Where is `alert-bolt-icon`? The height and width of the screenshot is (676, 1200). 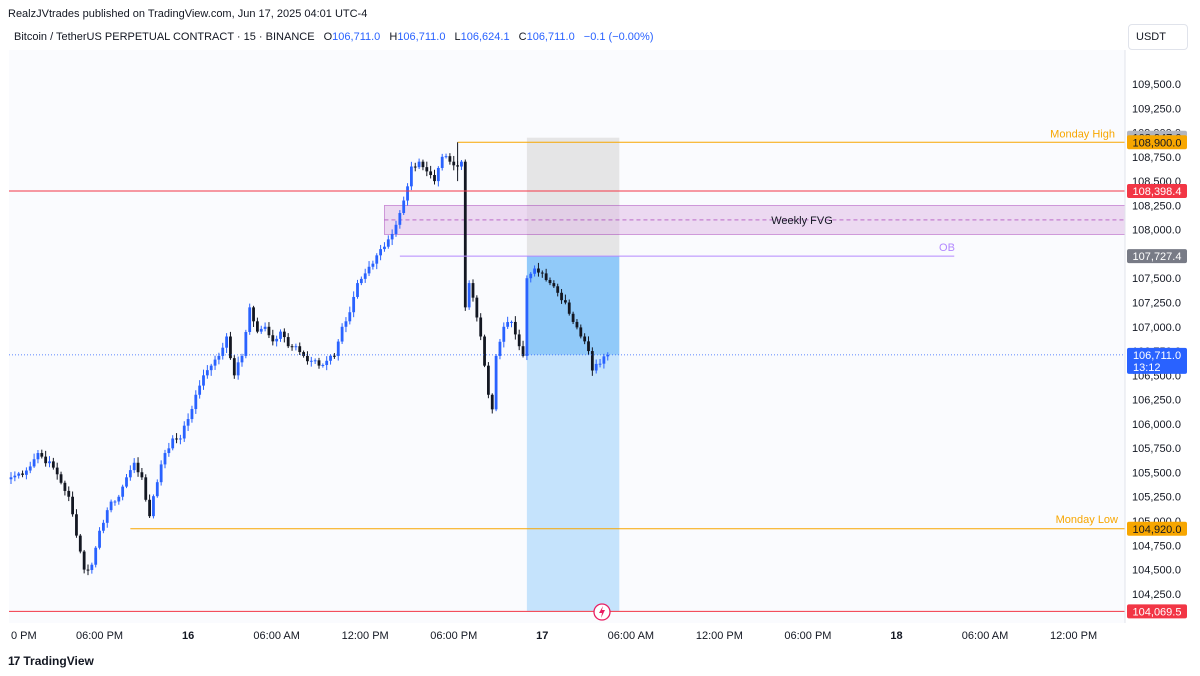 alert-bolt-icon is located at coordinates (602, 612).